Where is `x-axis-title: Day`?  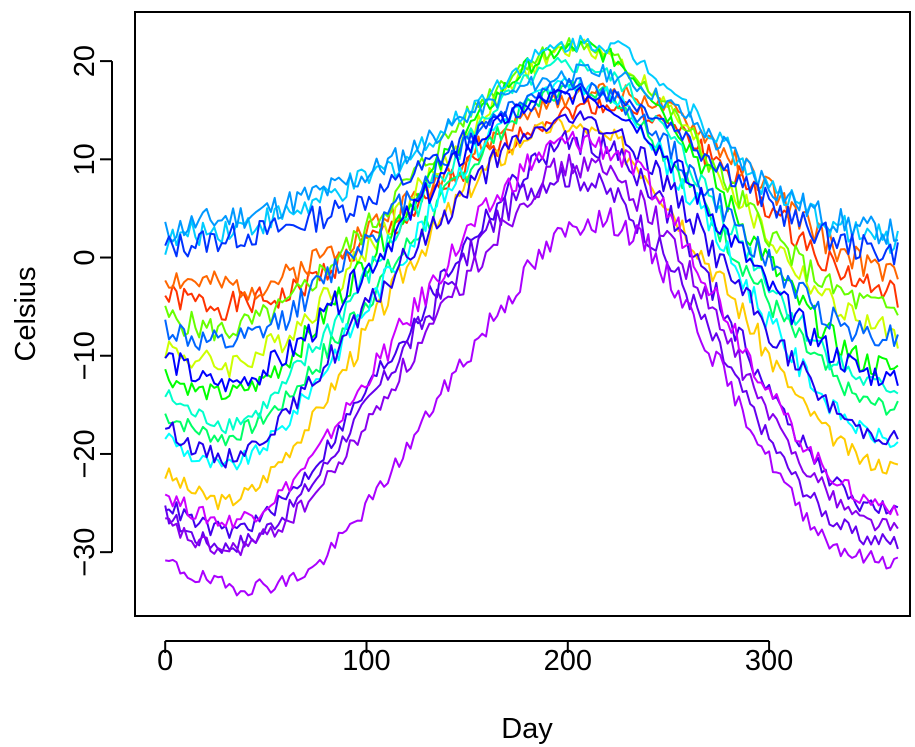 x-axis-title: Day is located at coordinates (527, 729).